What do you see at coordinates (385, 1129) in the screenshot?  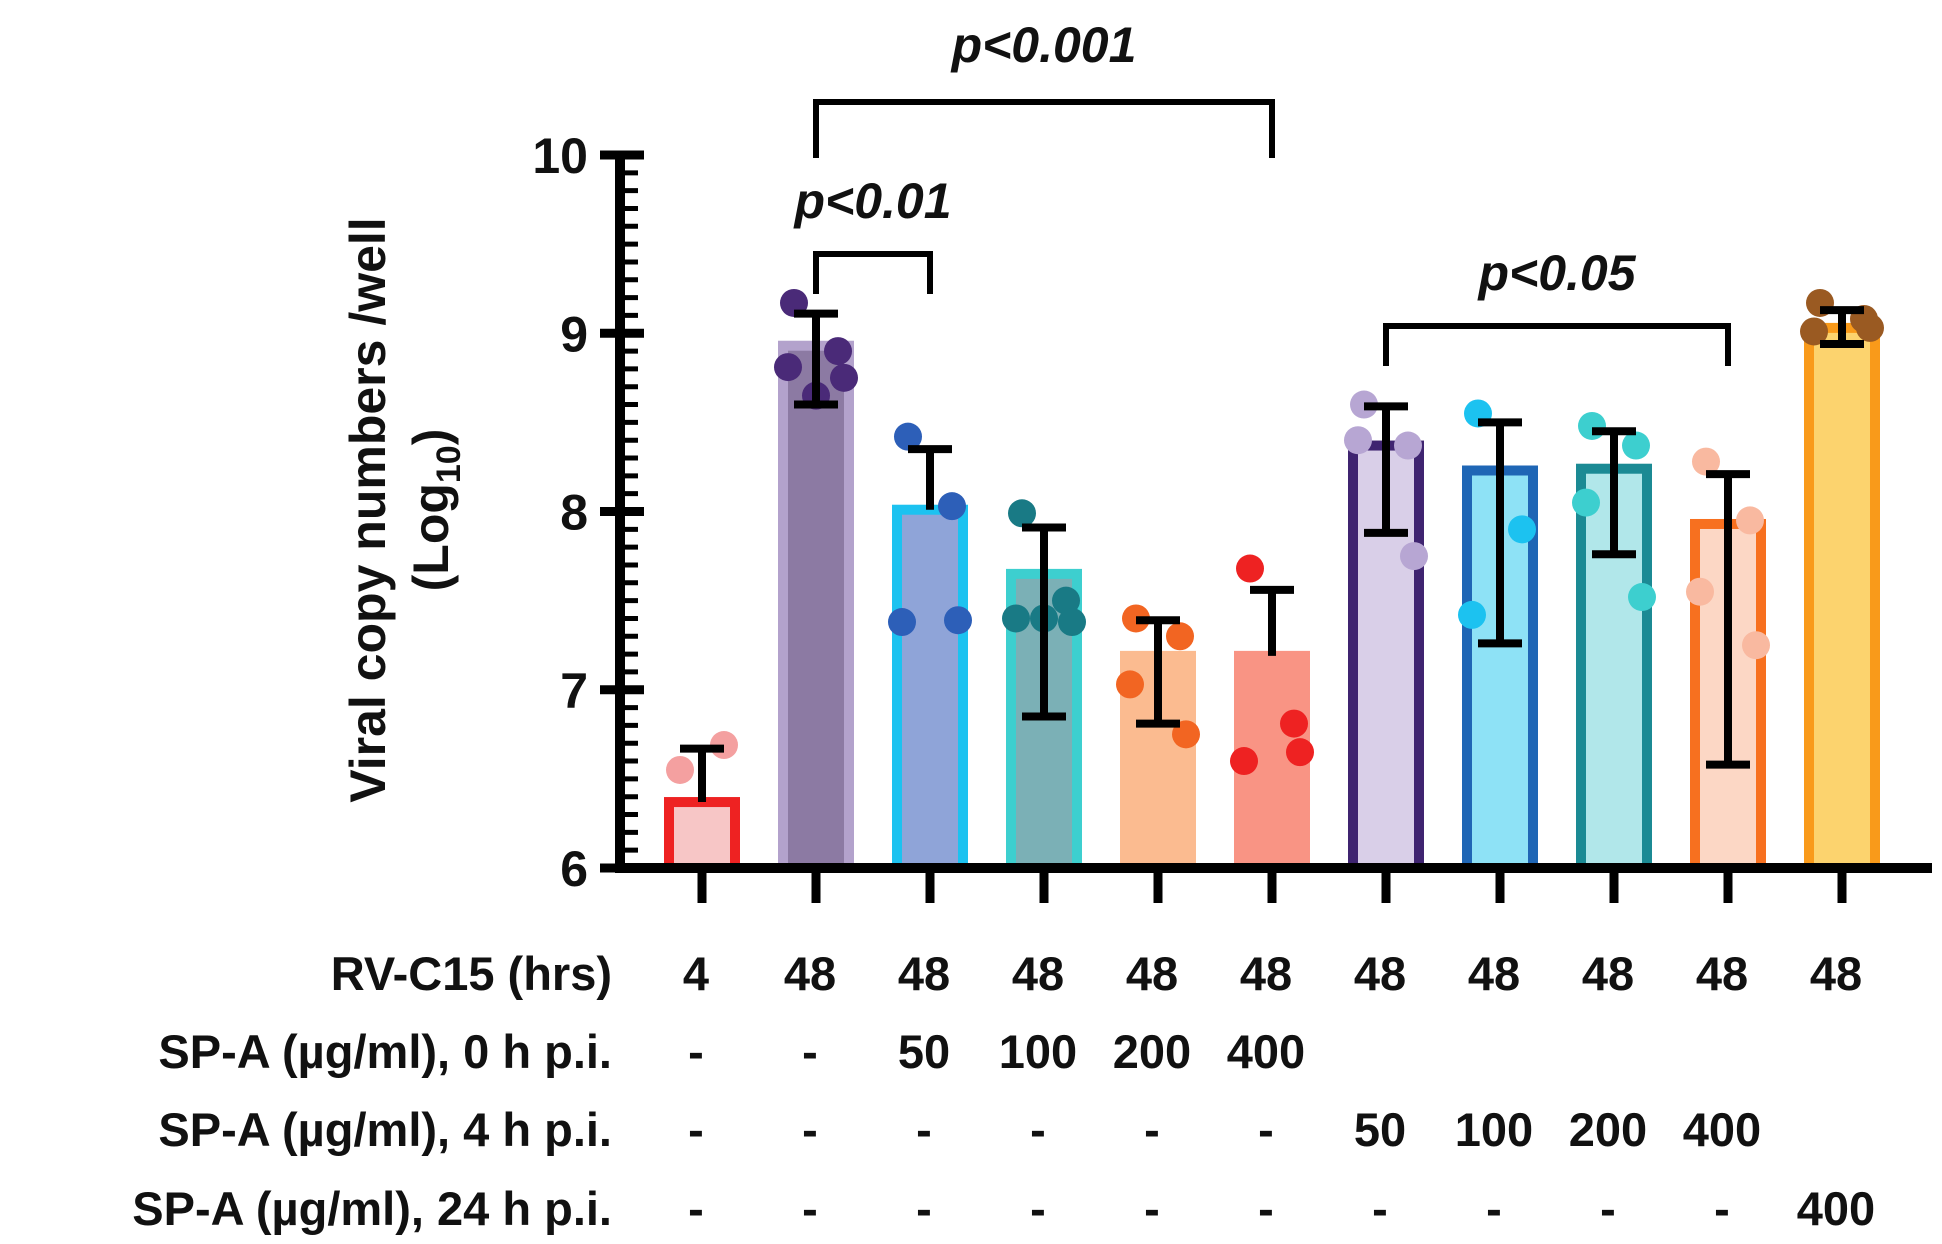 I see `row-label-3: SP-A (µg/ml), 4 h p.i.` at bounding box center [385, 1129].